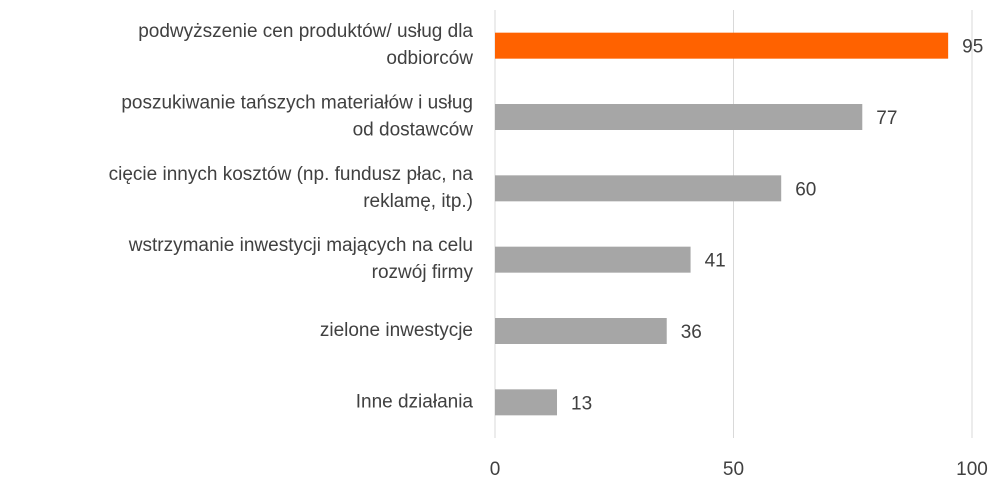 The height and width of the screenshot is (482, 992). Describe the element at coordinates (396, 330) in the screenshot. I see `y-tick-label: zielone inwestycje` at that location.